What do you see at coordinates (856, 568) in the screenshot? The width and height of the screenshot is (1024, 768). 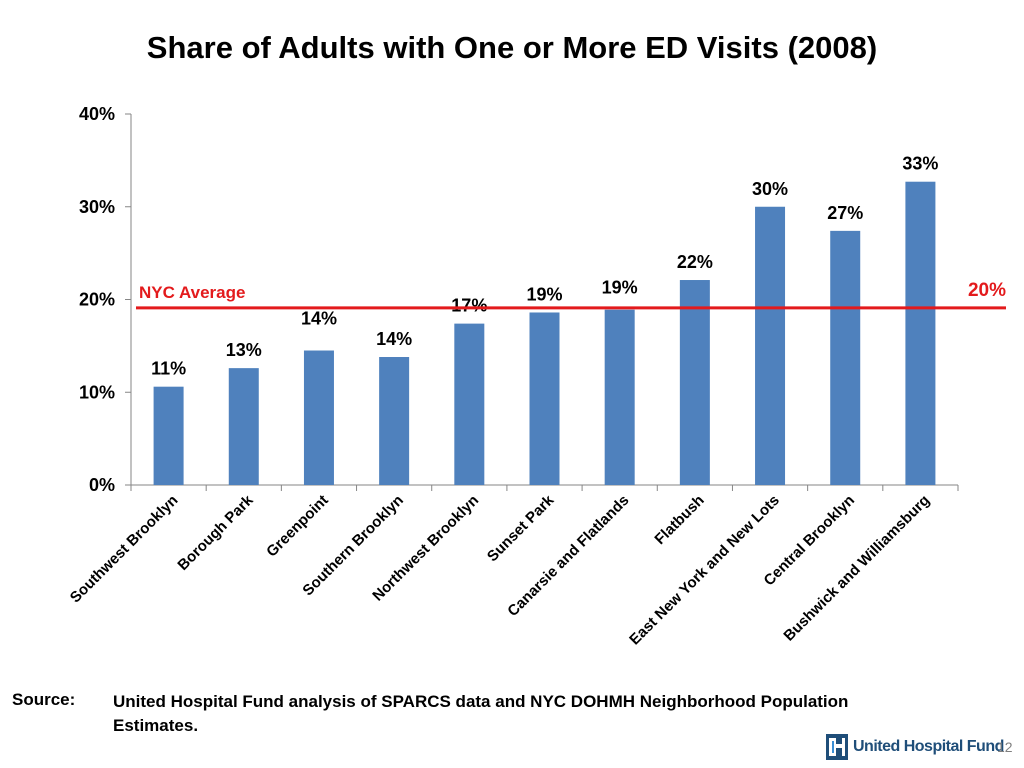 I see `x-category-label: Bushwick and Williamsburg` at bounding box center [856, 568].